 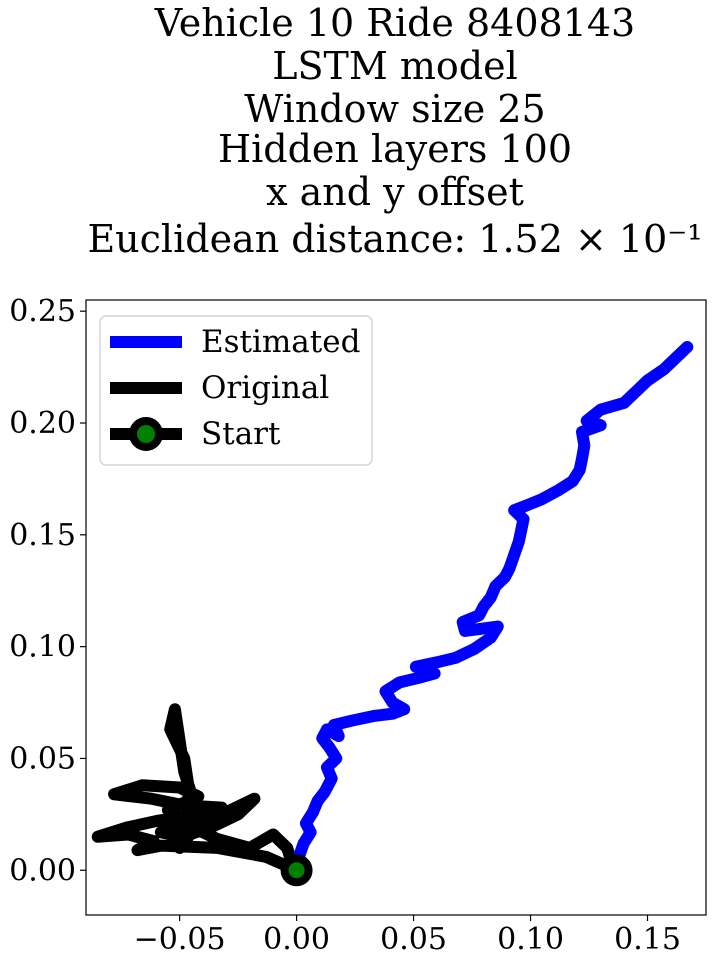 I want to click on title-line-5: x and y offset, so click(x=395, y=192).